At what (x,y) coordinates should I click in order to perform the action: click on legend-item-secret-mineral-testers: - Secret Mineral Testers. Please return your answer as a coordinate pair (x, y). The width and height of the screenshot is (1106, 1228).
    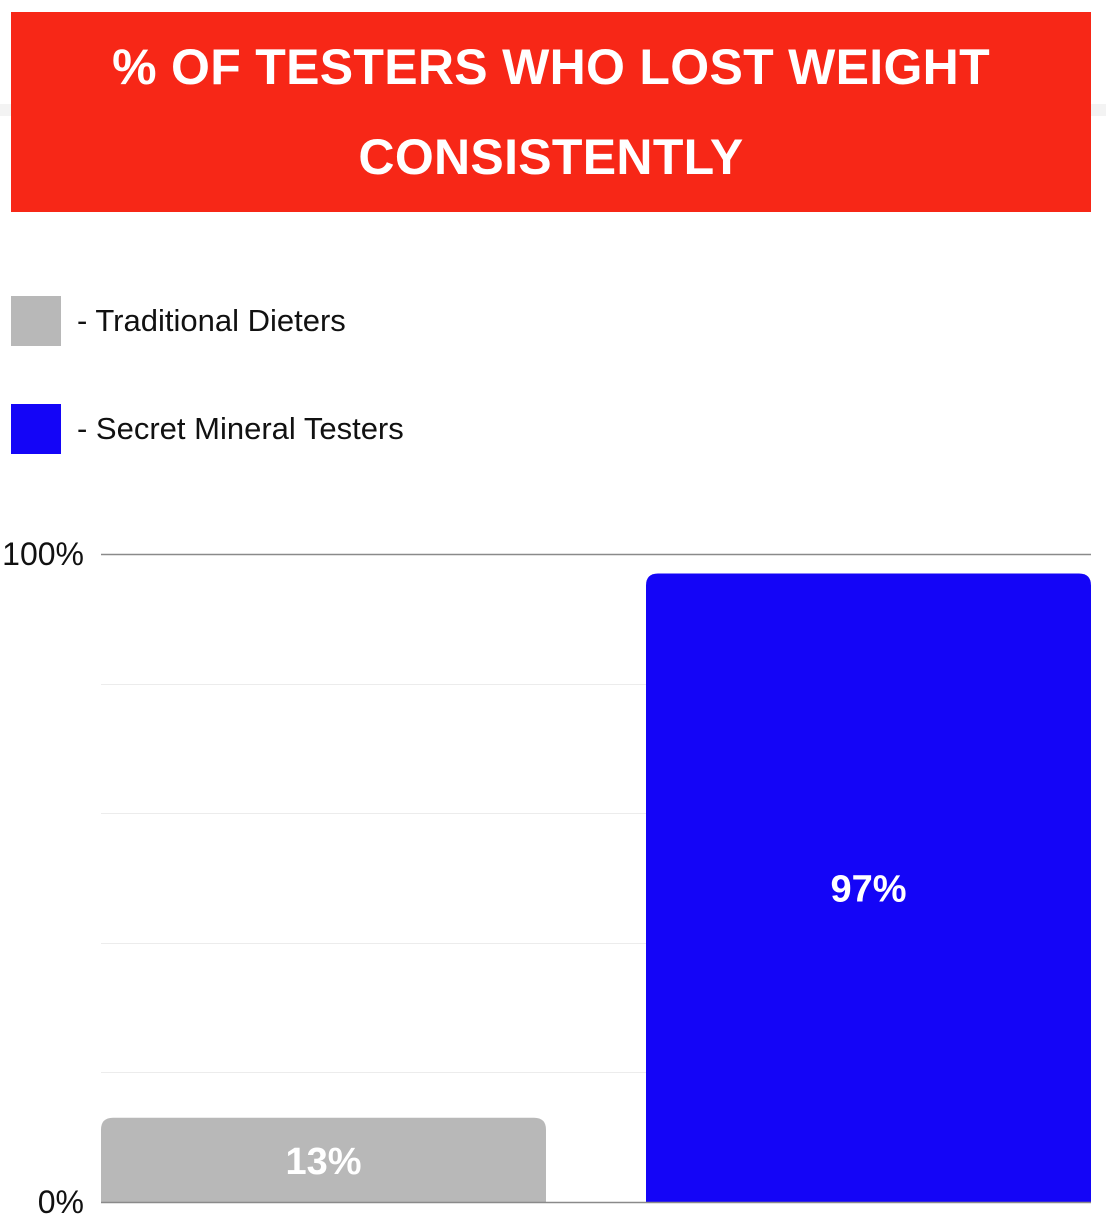
    Looking at the image, I should click on (207, 429).